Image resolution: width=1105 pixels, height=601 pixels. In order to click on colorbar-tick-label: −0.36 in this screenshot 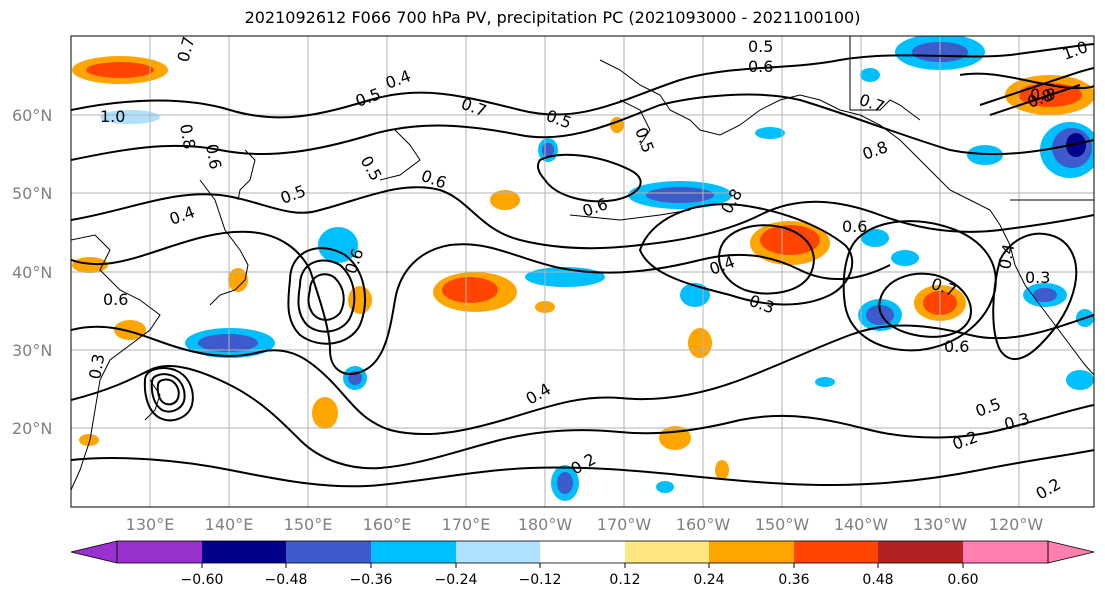, I will do `click(371, 580)`.